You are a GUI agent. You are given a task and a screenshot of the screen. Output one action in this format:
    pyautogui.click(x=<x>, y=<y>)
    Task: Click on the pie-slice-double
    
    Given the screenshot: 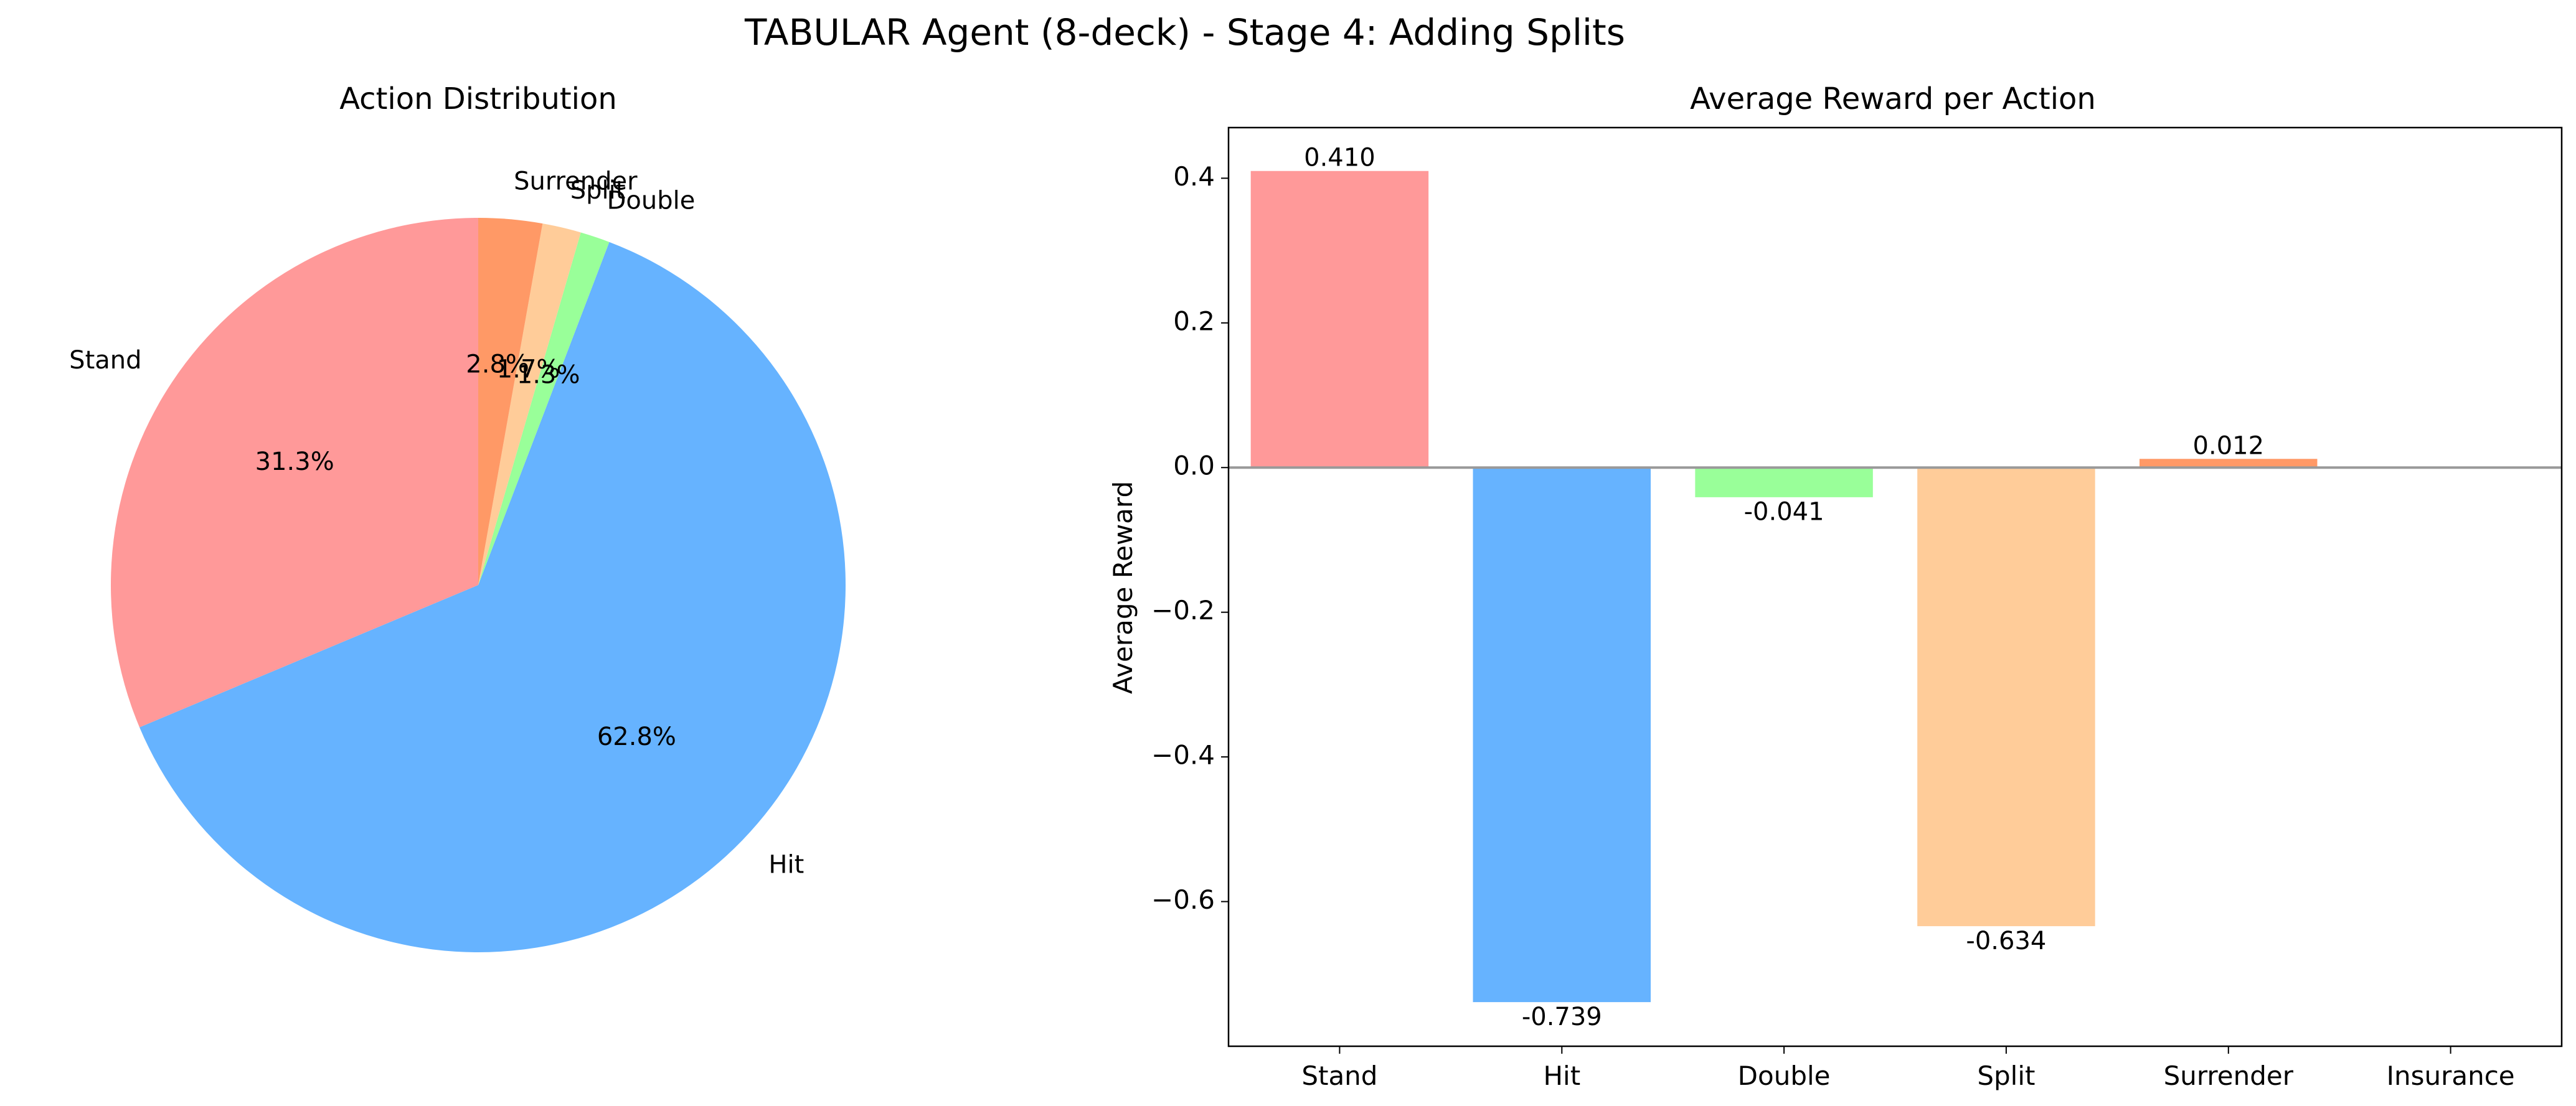 What is the action you would take?
    pyautogui.click(x=544, y=409)
    